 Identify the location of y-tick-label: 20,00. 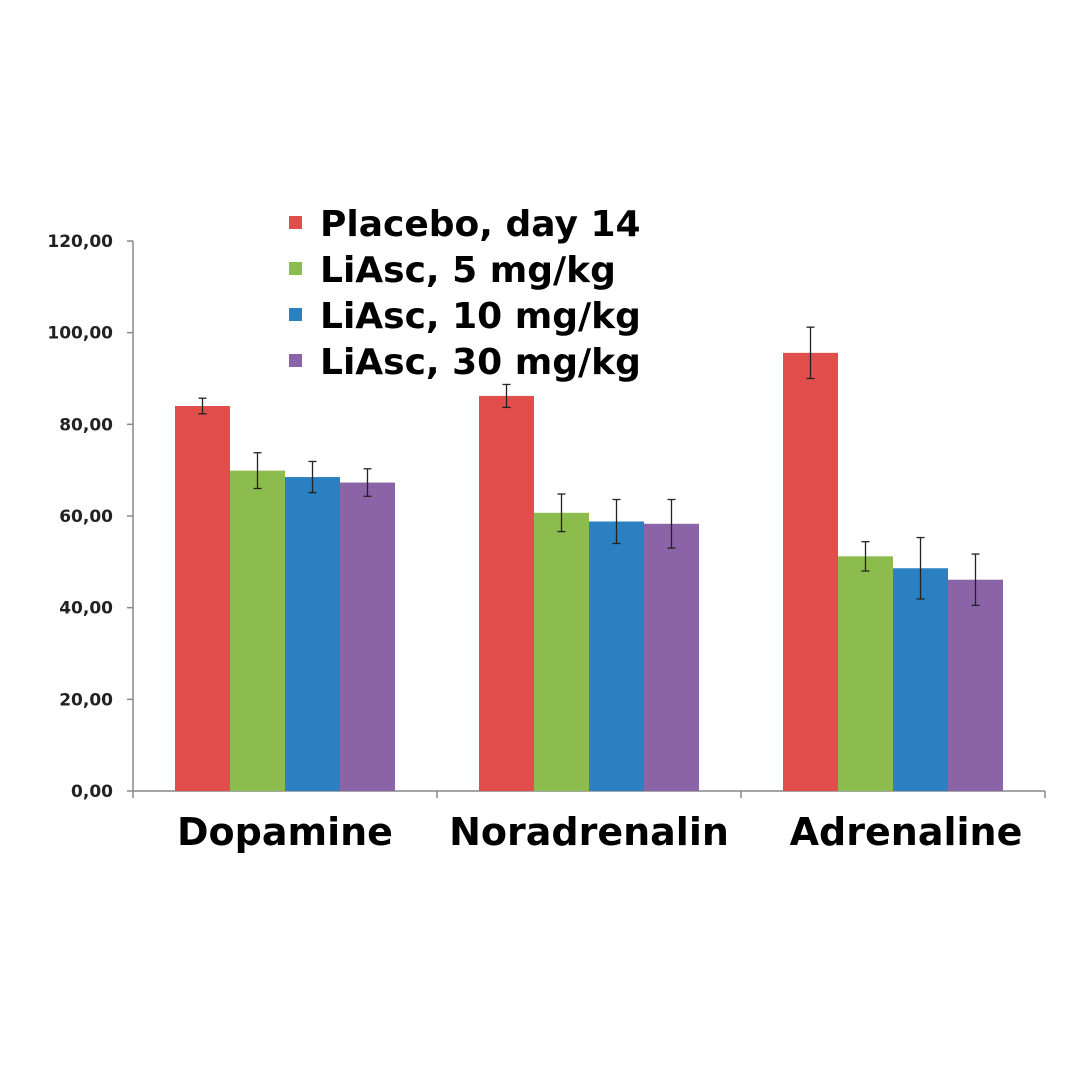
(86, 700).